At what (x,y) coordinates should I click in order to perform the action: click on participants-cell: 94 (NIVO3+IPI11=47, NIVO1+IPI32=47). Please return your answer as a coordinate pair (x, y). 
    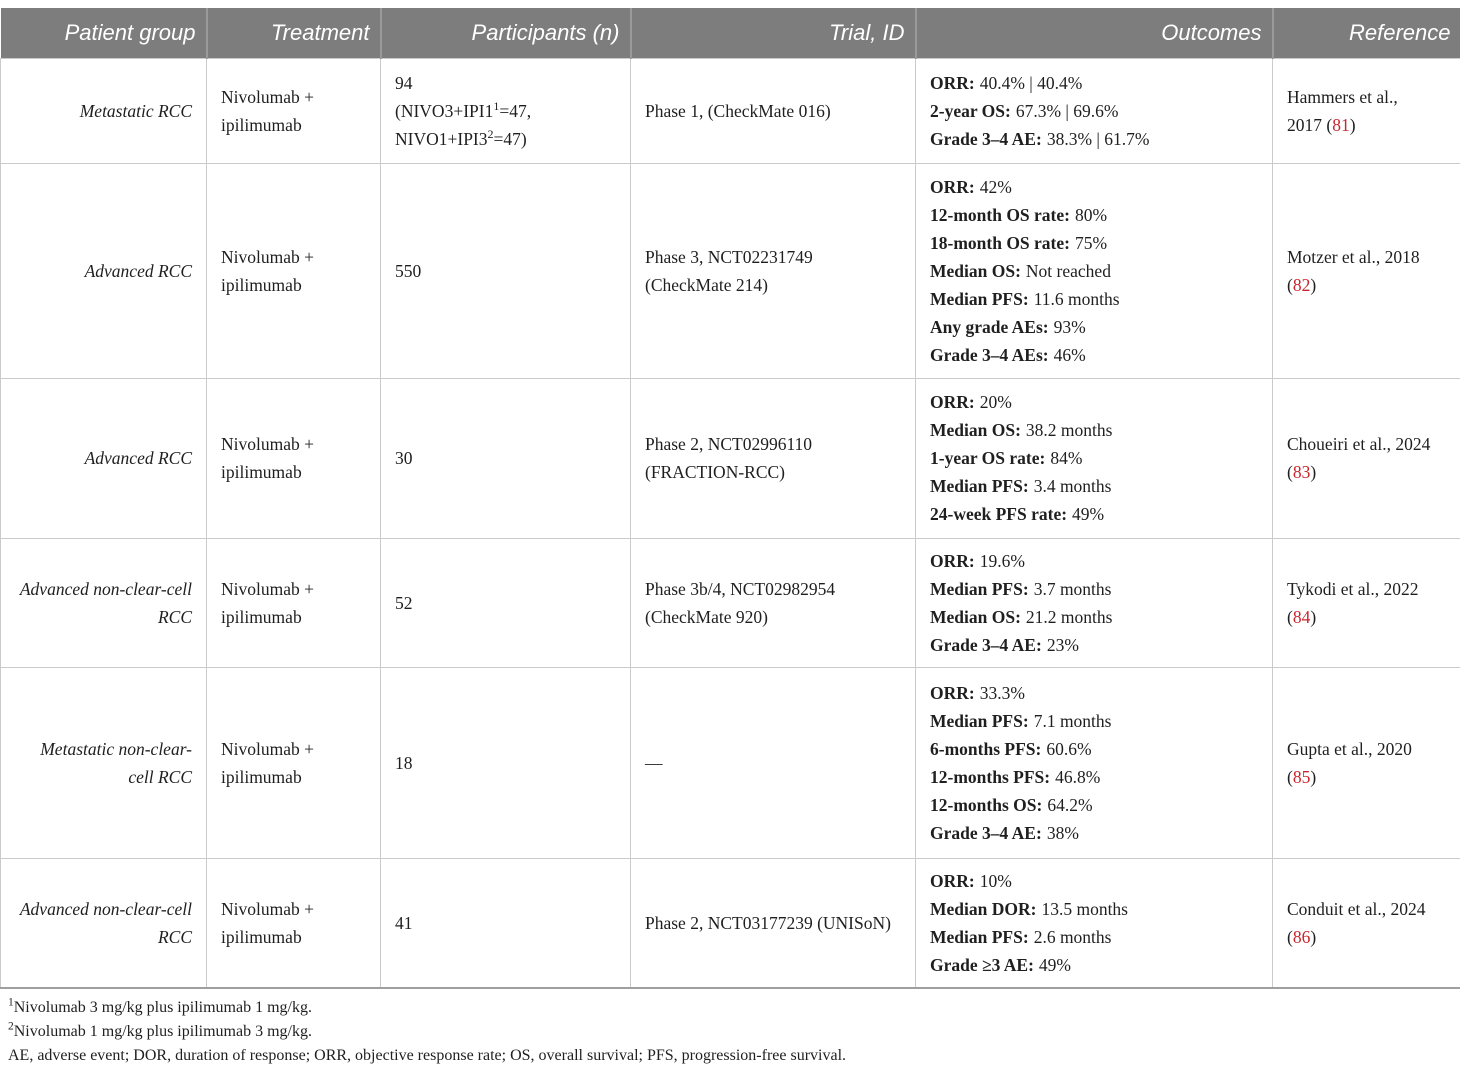
    Looking at the image, I should click on (505, 110).